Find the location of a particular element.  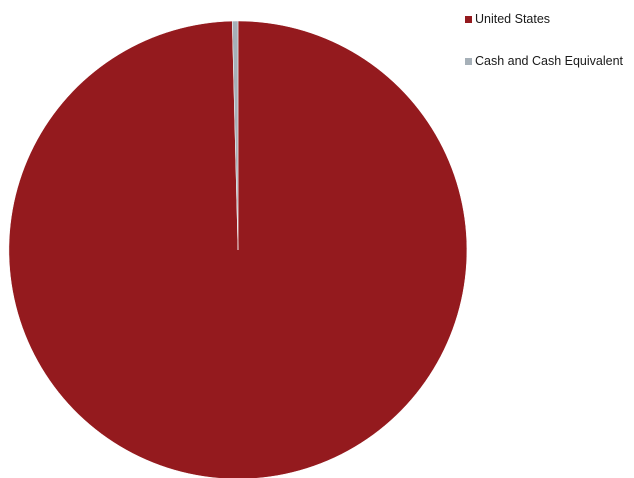

pie-slice-cash-and-cash-equivalent is located at coordinates (235, 135).